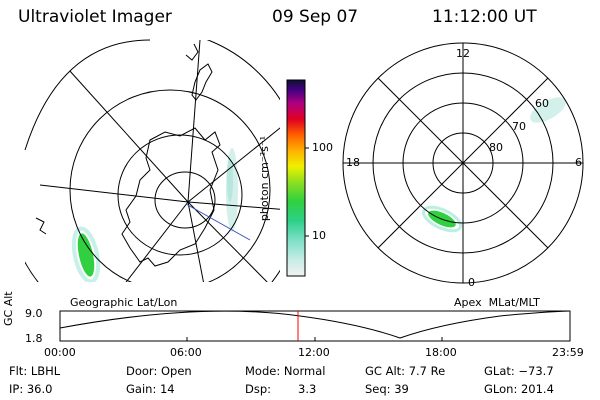 The width and height of the screenshot is (600, 400). What do you see at coordinates (497, 302) in the screenshot?
I see `apex-panel-label: Apex MLat/MLT` at bounding box center [497, 302].